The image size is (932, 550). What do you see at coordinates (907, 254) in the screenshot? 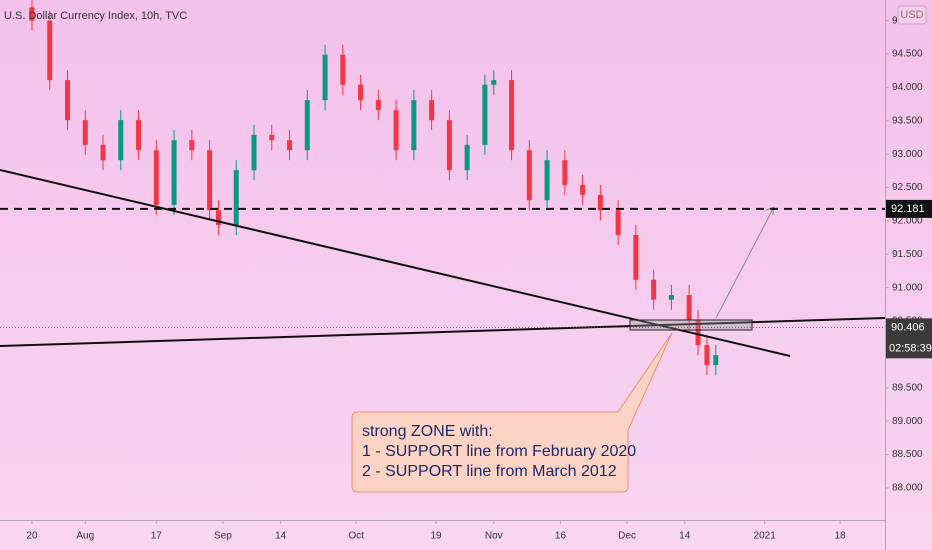
I see `y-tick-label: 91.500` at bounding box center [907, 254].